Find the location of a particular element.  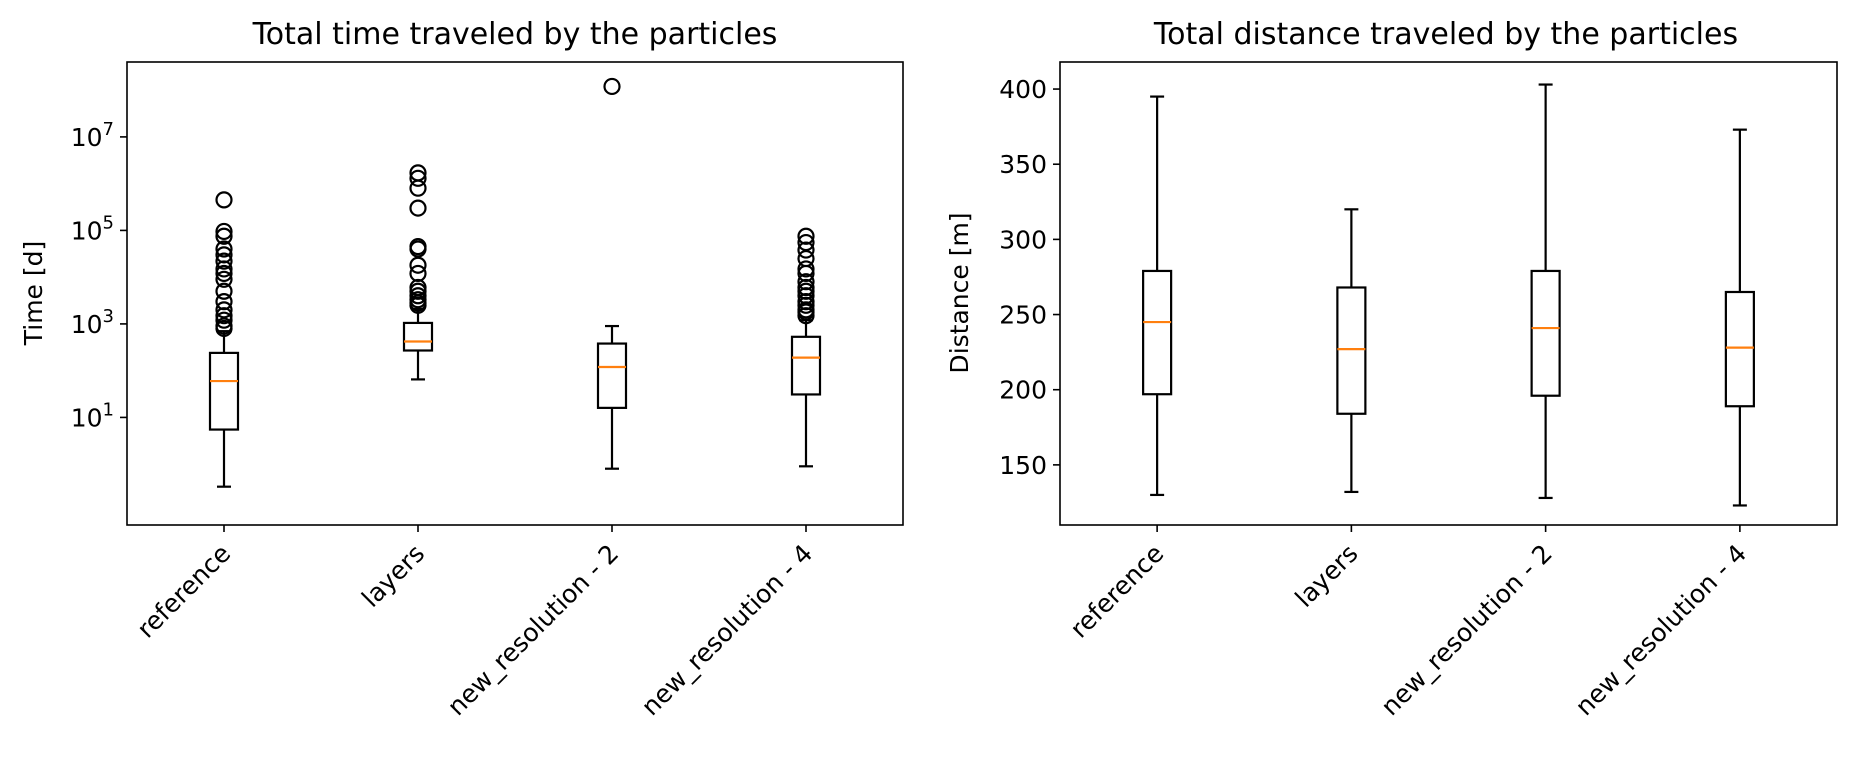

time-box-layers is located at coordinates (418, 272).